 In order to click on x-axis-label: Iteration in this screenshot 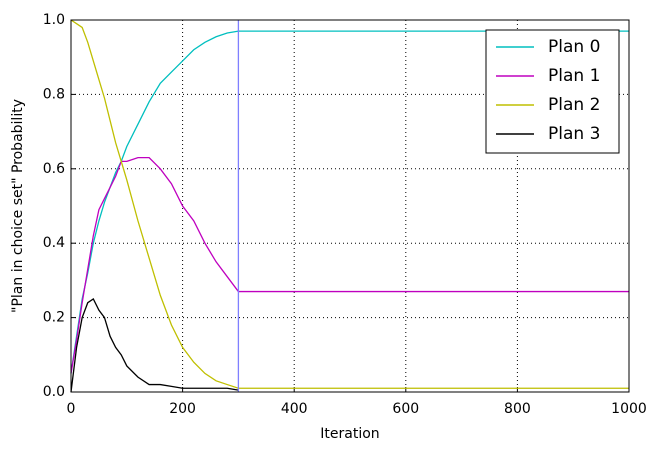, I will do `click(349, 434)`.